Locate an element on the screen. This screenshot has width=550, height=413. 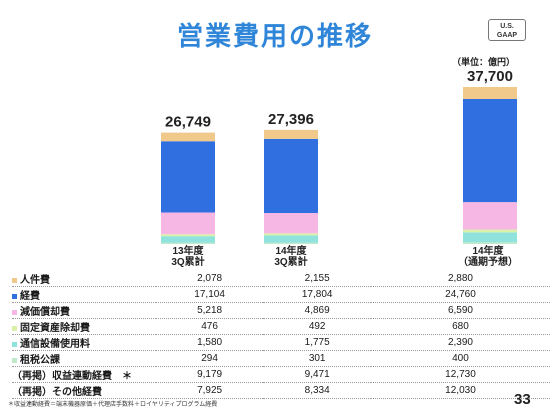
column-header-1: 13年度 3Q累計 is located at coordinates (188, 257).